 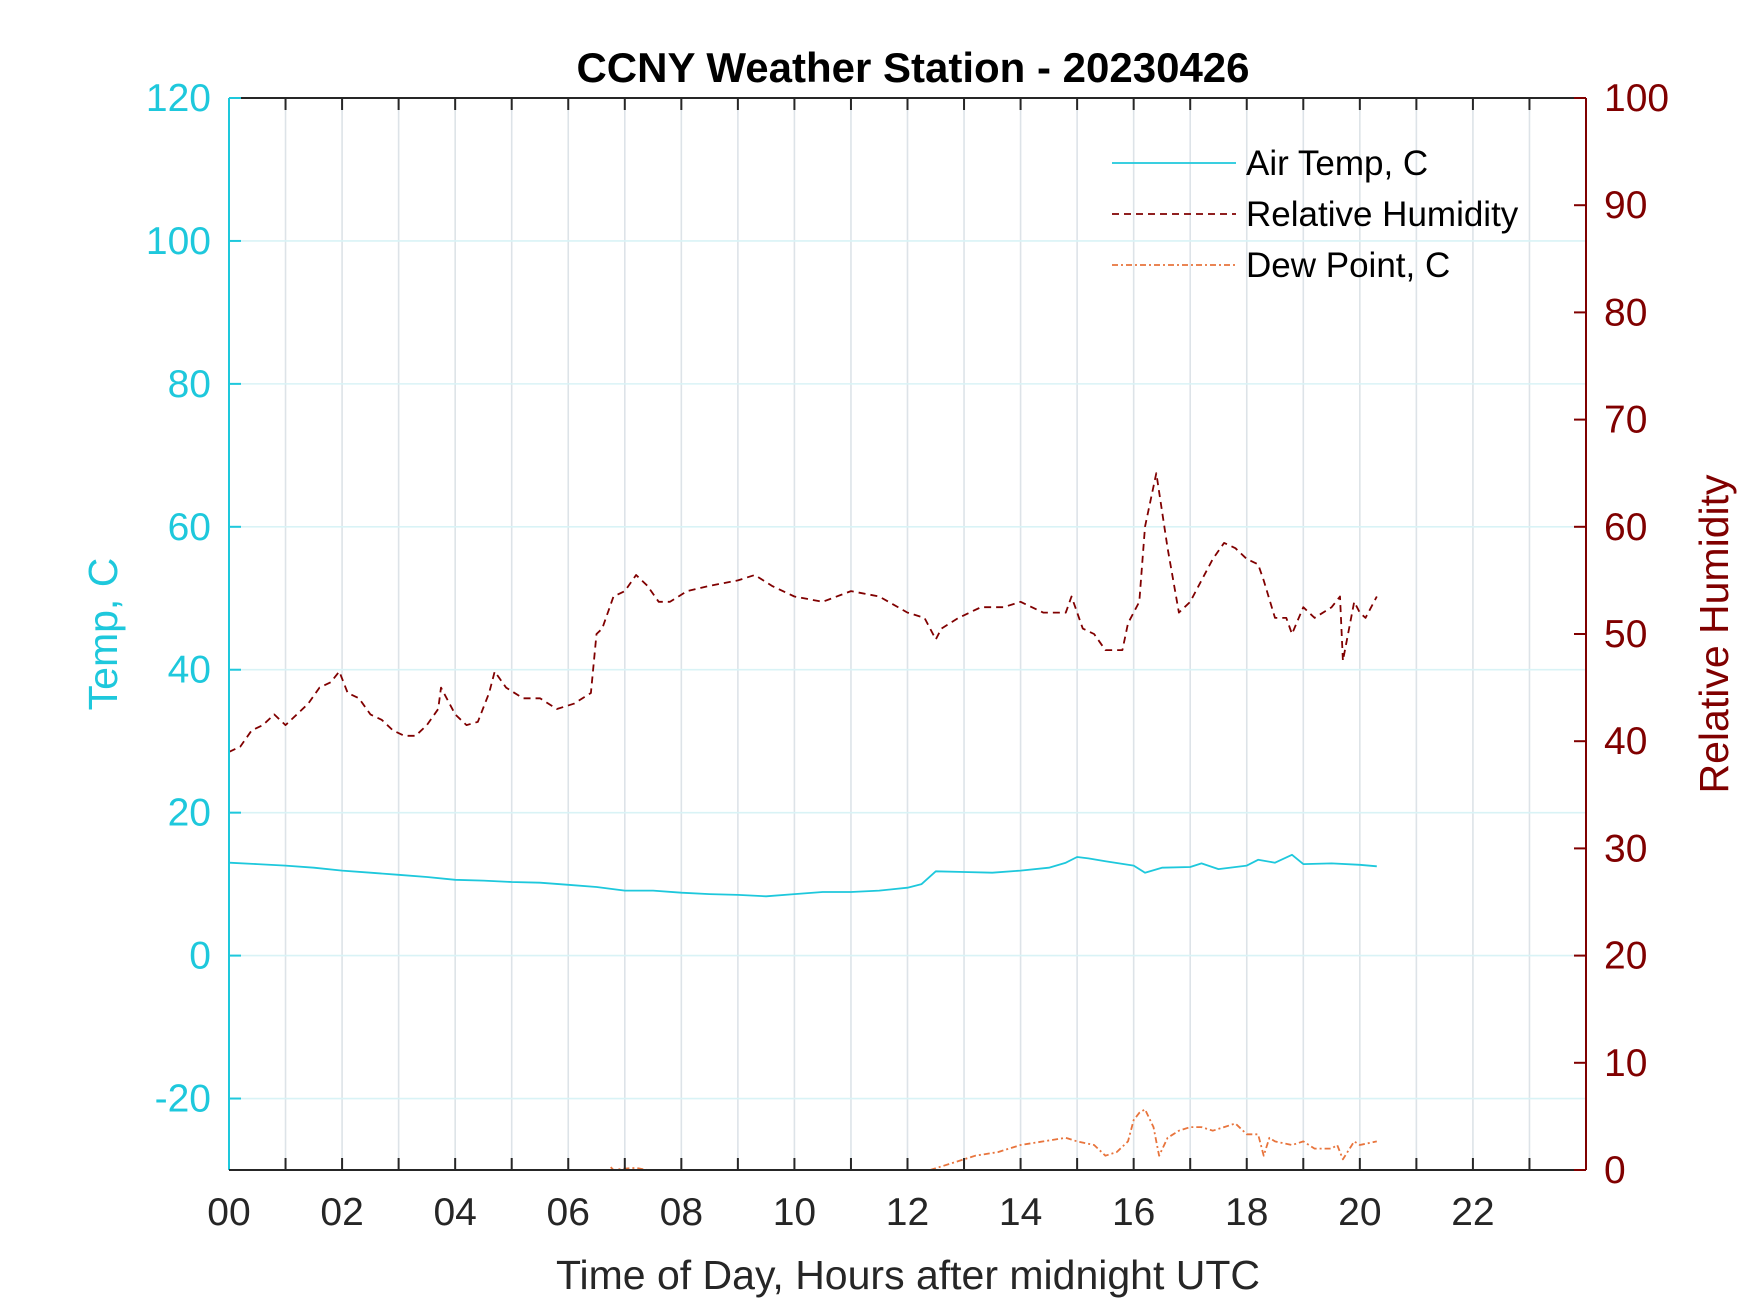 What do you see at coordinates (1625, 1063) in the screenshot?
I see `y-right-tick-label: 10` at bounding box center [1625, 1063].